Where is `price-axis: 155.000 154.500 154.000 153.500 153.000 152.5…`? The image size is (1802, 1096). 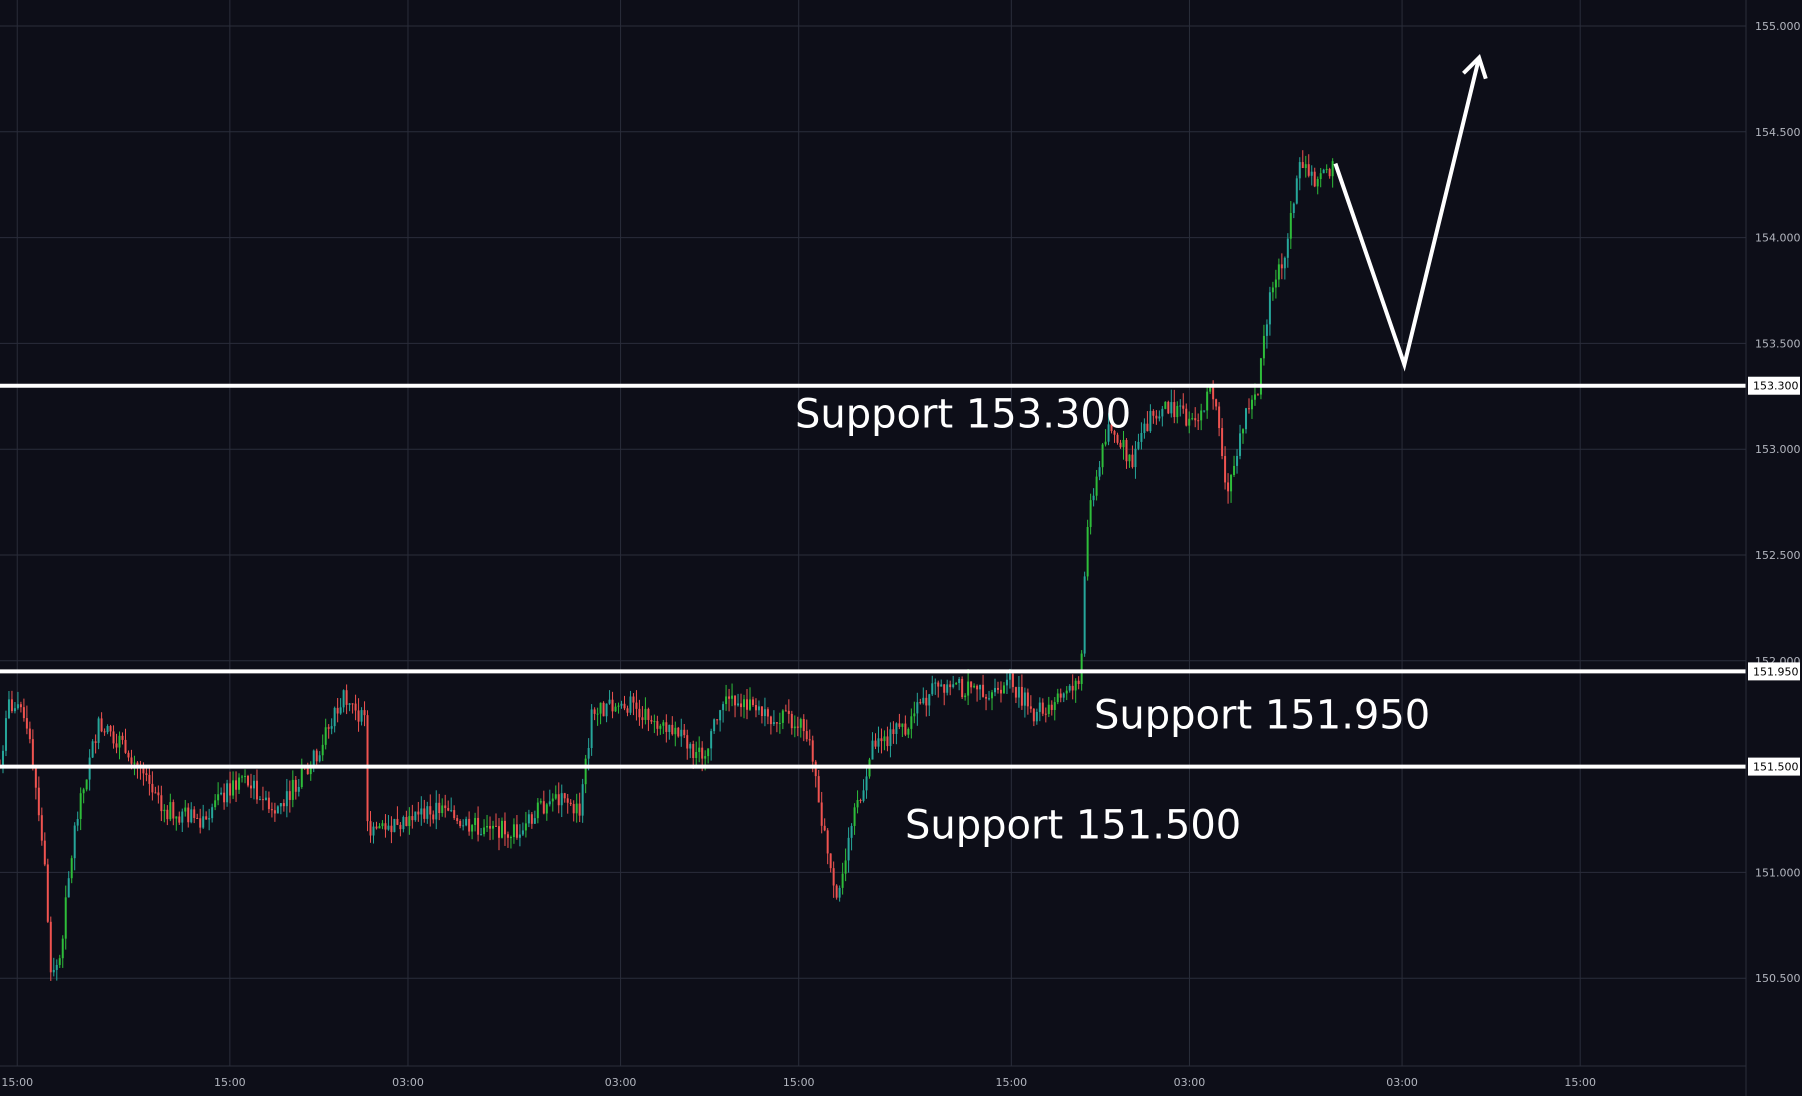 price-axis: 155.000 154.500 154.000 153.500 153.000 152.5… is located at coordinates (1773, 548).